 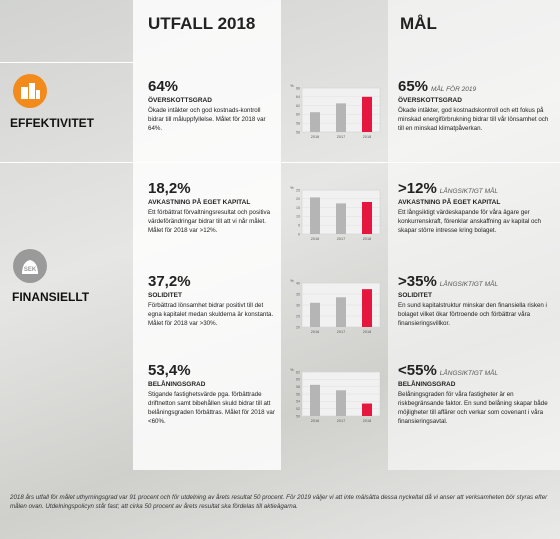 What do you see at coordinates (177, 384) in the screenshot?
I see `kpi-title: BELÅNINGSGRAD` at bounding box center [177, 384].